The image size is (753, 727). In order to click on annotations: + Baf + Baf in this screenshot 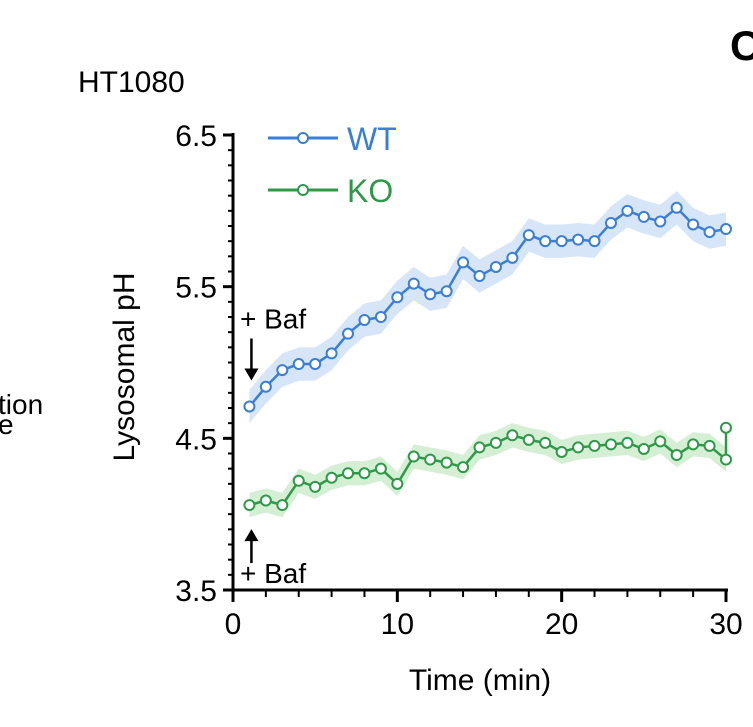, I will do `click(273, 446)`.